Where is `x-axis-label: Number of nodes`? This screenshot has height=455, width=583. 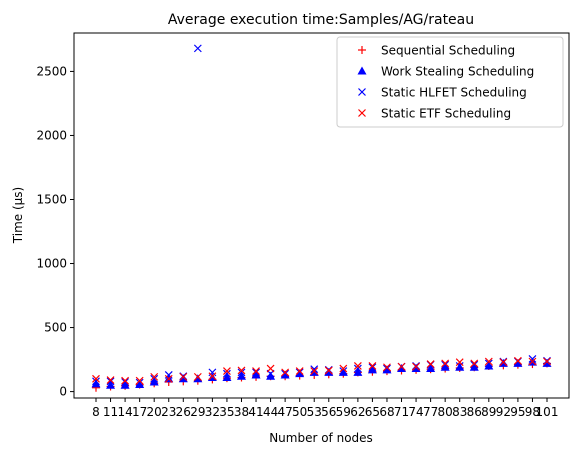
x-axis-label: Number of nodes is located at coordinates (321, 438).